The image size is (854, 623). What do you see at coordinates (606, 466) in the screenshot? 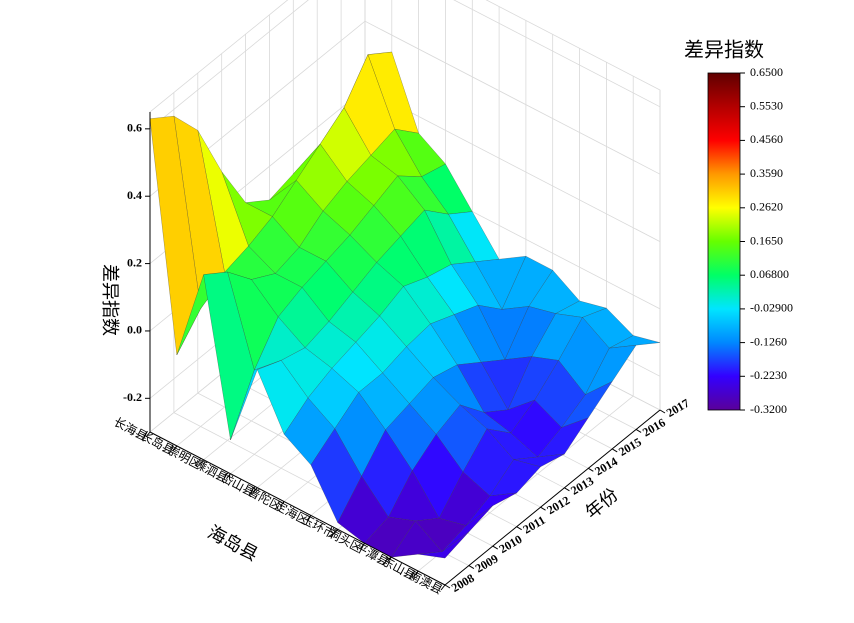
I see `y-tick-label: 2014` at bounding box center [606, 466].